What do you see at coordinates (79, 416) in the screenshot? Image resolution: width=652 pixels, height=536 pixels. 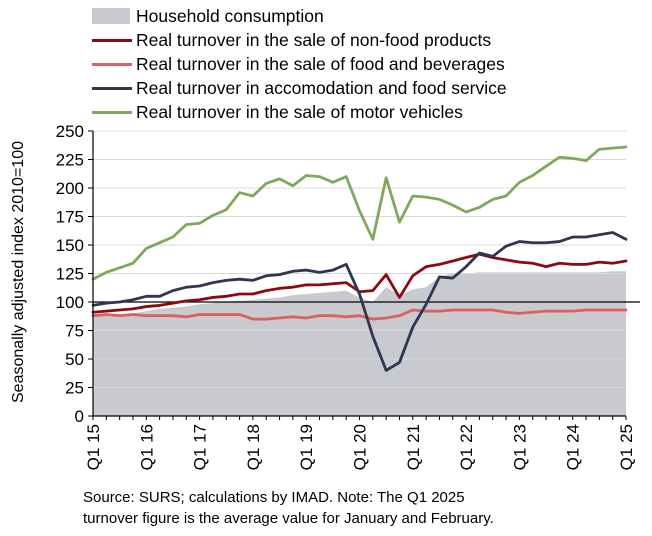 I see `y-tick-label: 0` at bounding box center [79, 416].